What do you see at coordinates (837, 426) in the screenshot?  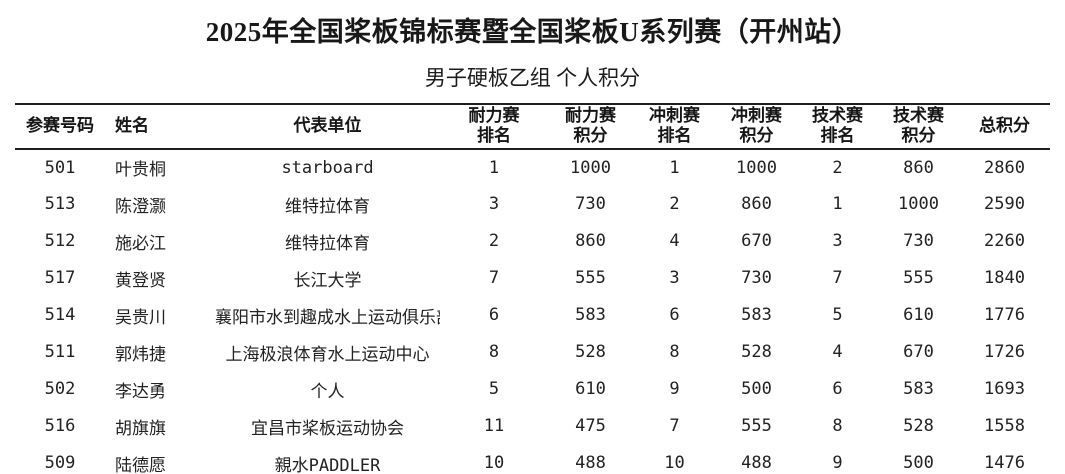 I see `cell-technical-rank: 8` at bounding box center [837, 426].